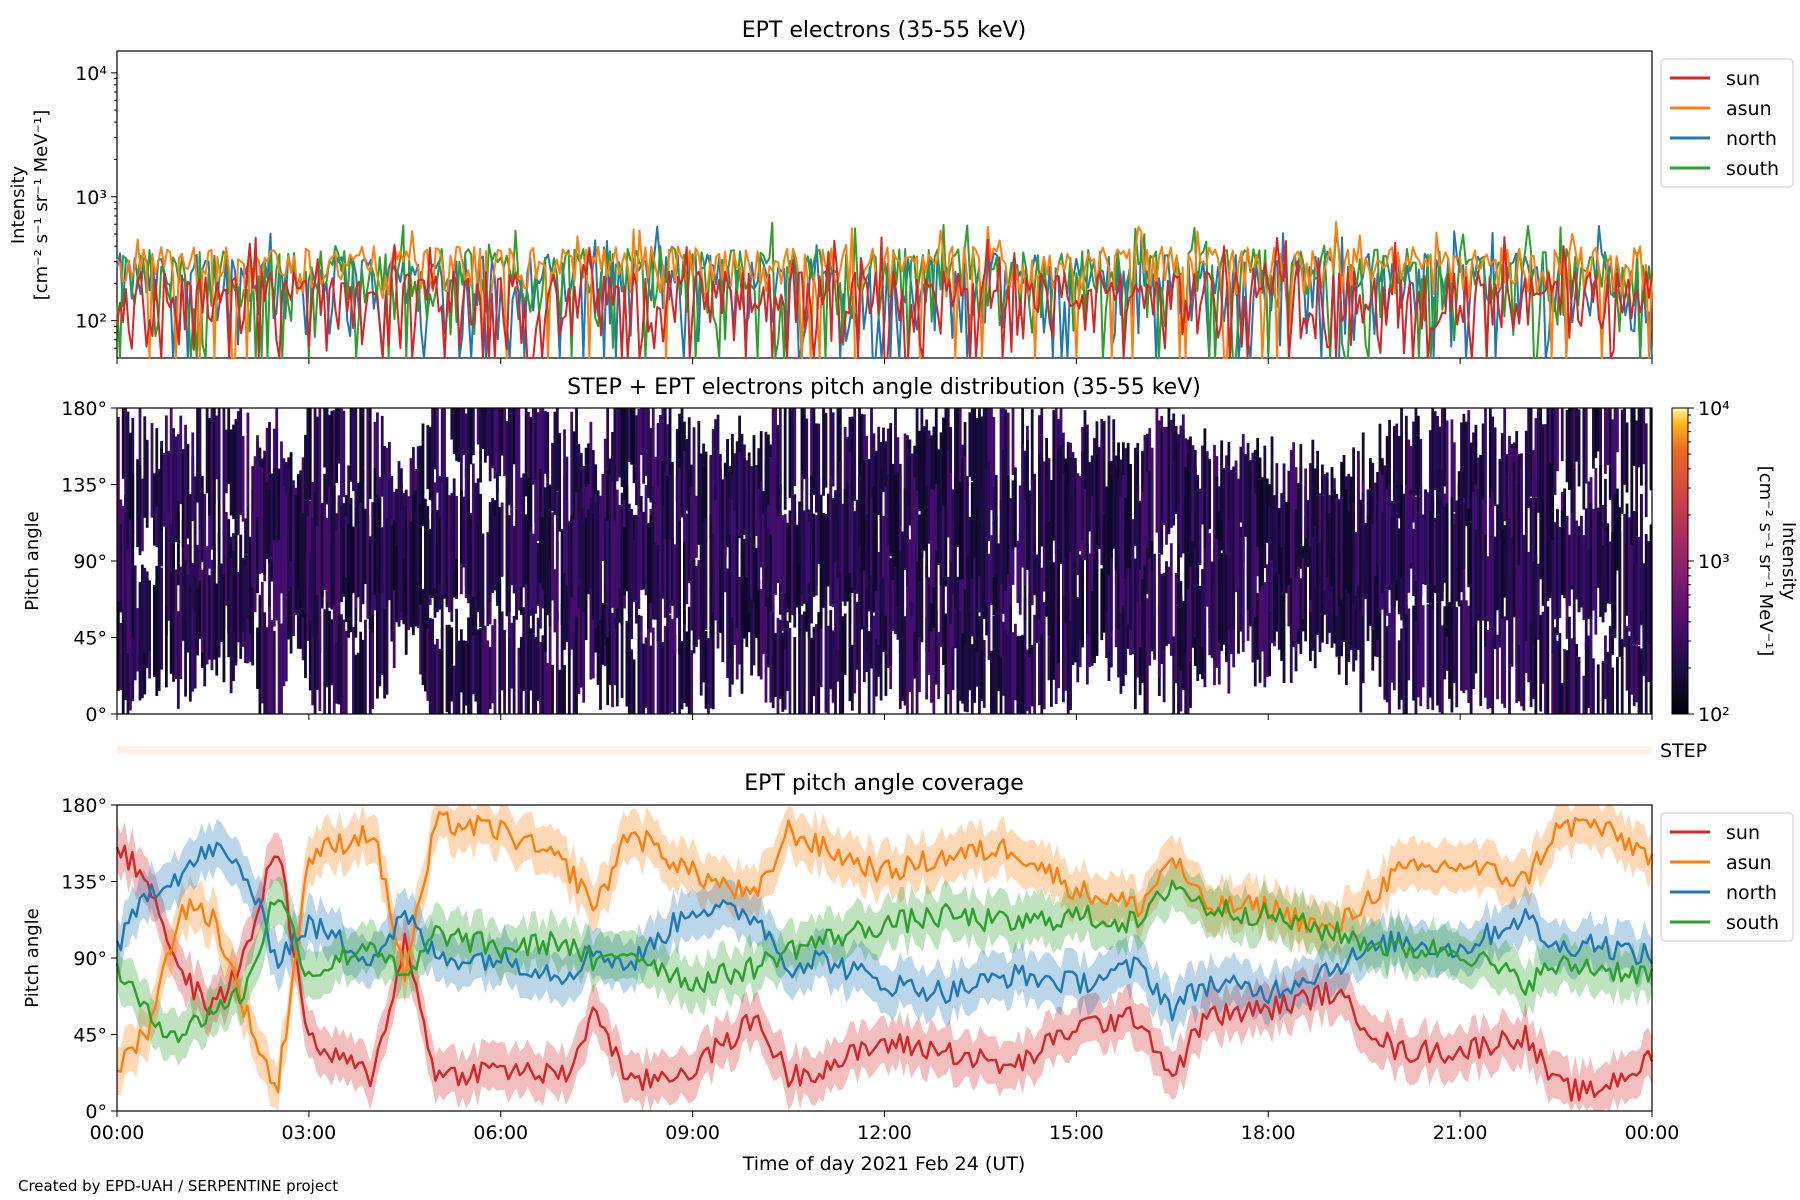  Describe the element at coordinates (884, 783) in the screenshot. I see `coverage-title: EPT pitch angle coverage` at that location.